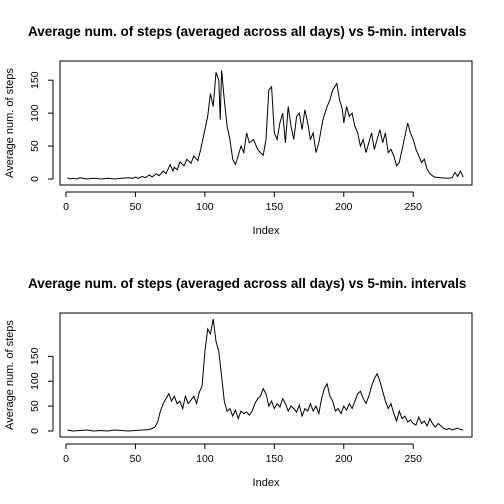  I want to click on chart-1-xlabel: Index, so click(266, 231).